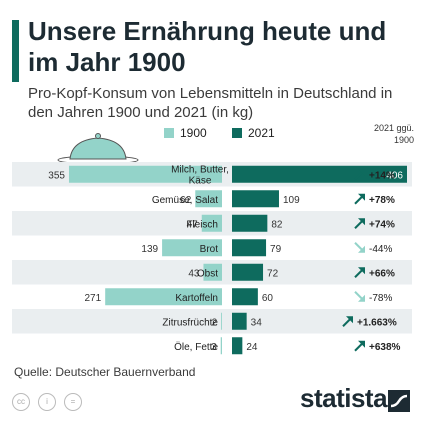 The width and height of the screenshot is (424, 424). What do you see at coordinates (190, 322) in the screenshot?
I see `category-label: Zitrusfrüchte` at bounding box center [190, 322].